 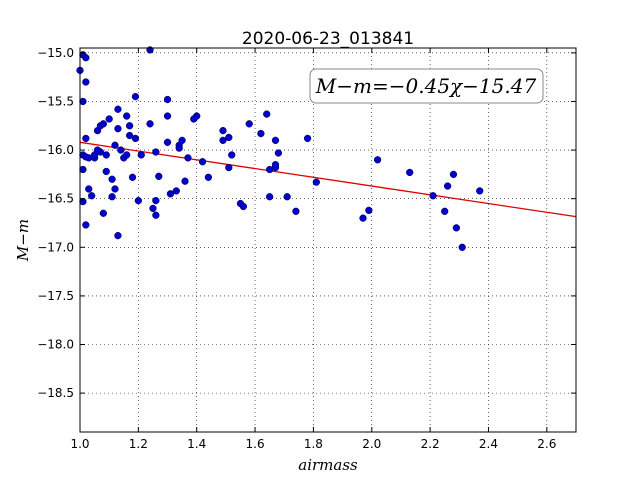 I want to click on x-tick-label: 2.2, so click(x=430, y=444).